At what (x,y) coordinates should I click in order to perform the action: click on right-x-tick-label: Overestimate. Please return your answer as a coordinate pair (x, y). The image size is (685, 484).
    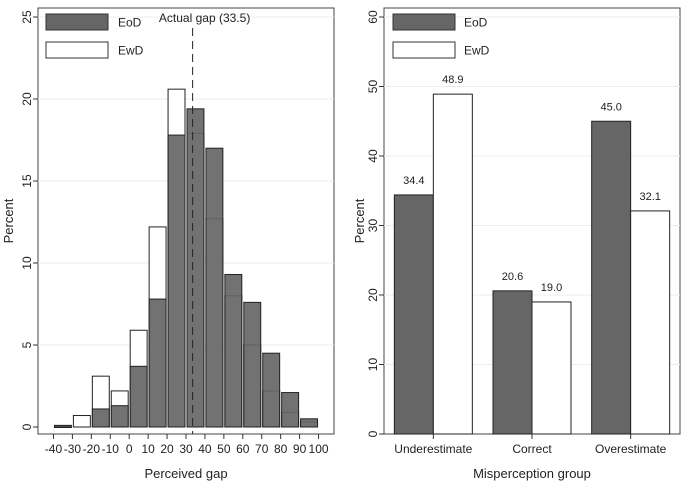
    Looking at the image, I should click on (631, 449).